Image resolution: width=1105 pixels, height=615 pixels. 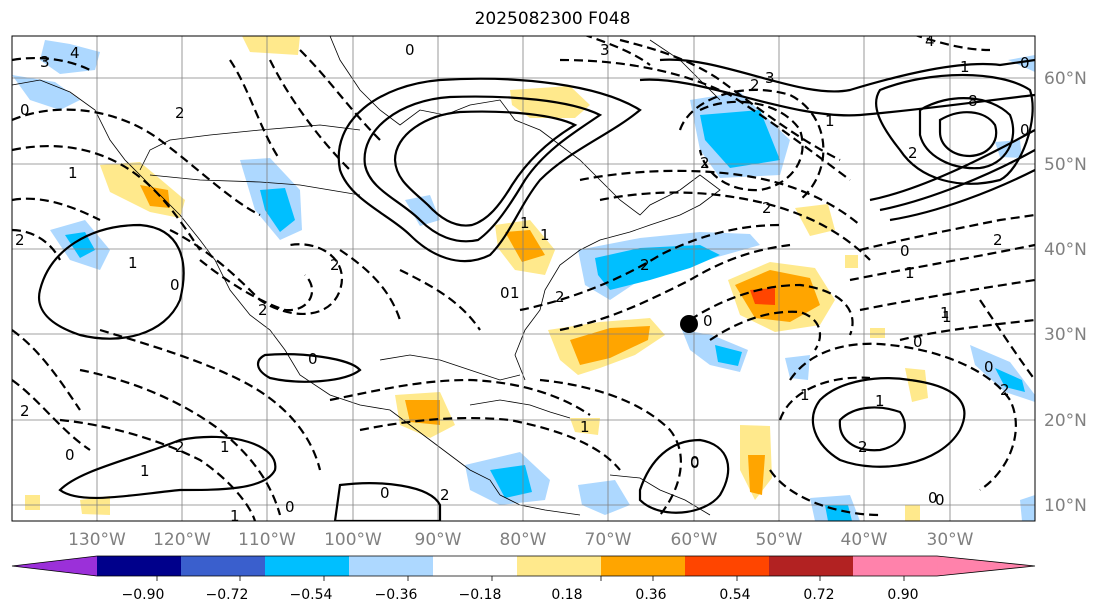 I want to click on lon-label: 60°W, so click(x=694, y=540).